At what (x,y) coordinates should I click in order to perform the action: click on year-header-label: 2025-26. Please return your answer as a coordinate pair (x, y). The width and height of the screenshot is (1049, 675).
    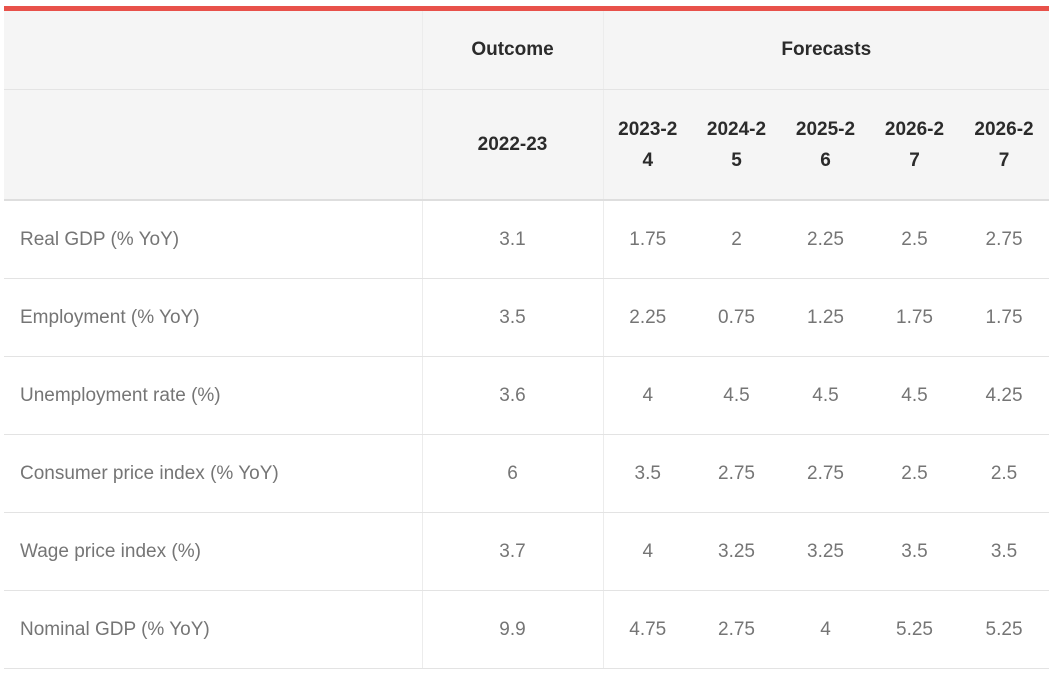
    Looking at the image, I should click on (825, 144).